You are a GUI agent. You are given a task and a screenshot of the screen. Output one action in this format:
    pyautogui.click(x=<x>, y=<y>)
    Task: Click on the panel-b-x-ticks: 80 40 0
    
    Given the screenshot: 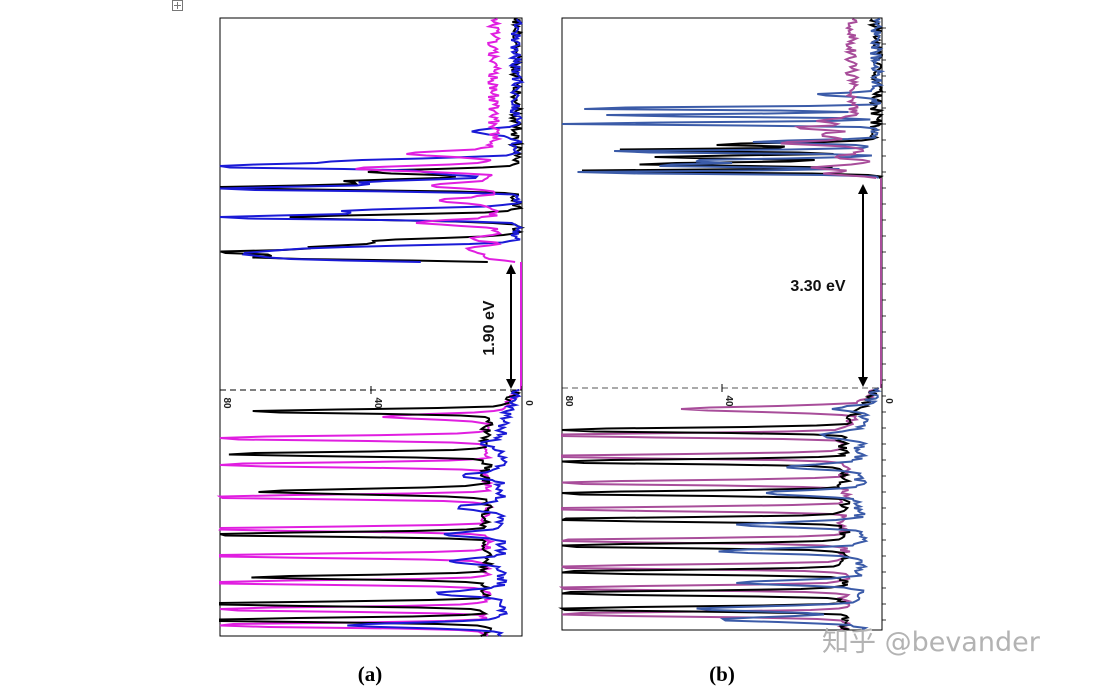 What is the action you would take?
    pyautogui.click(x=727, y=395)
    